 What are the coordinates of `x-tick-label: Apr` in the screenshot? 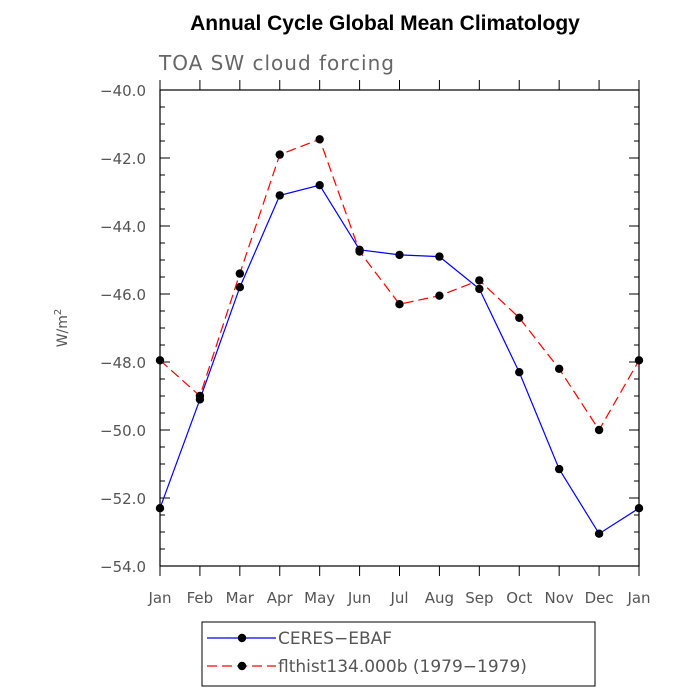 It's located at (280, 598).